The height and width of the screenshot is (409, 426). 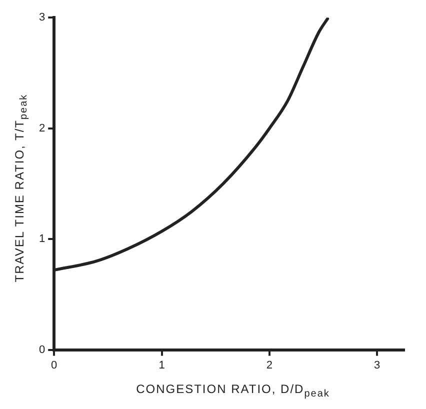 What do you see at coordinates (233, 390) in the screenshot?
I see `x-axis-title: CONGESTION RATIO, D/D$_{peak}$` at bounding box center [233, 390].